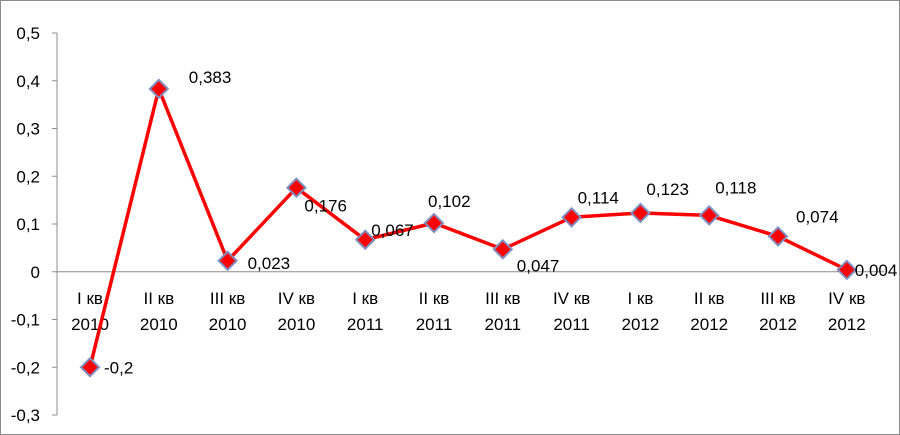 The width and height of the screenshot is (900, 435). Describe the element at coordinates (25, 415) in the screenshot. I see `y-tick-label: -0,3` at that location.